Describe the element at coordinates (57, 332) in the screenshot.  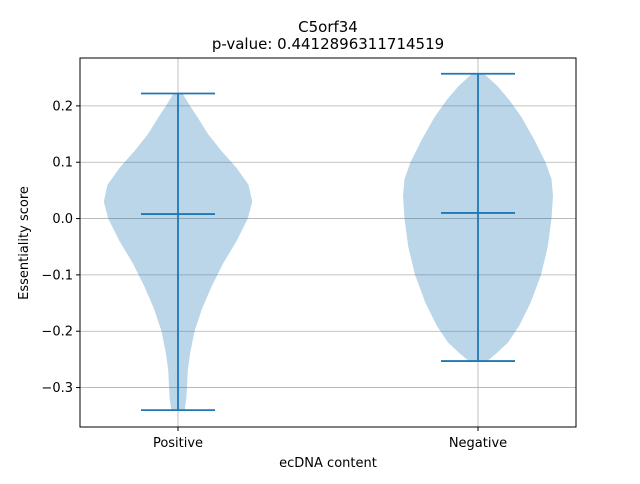
I see `y-tick-label: −0.2` at that location.